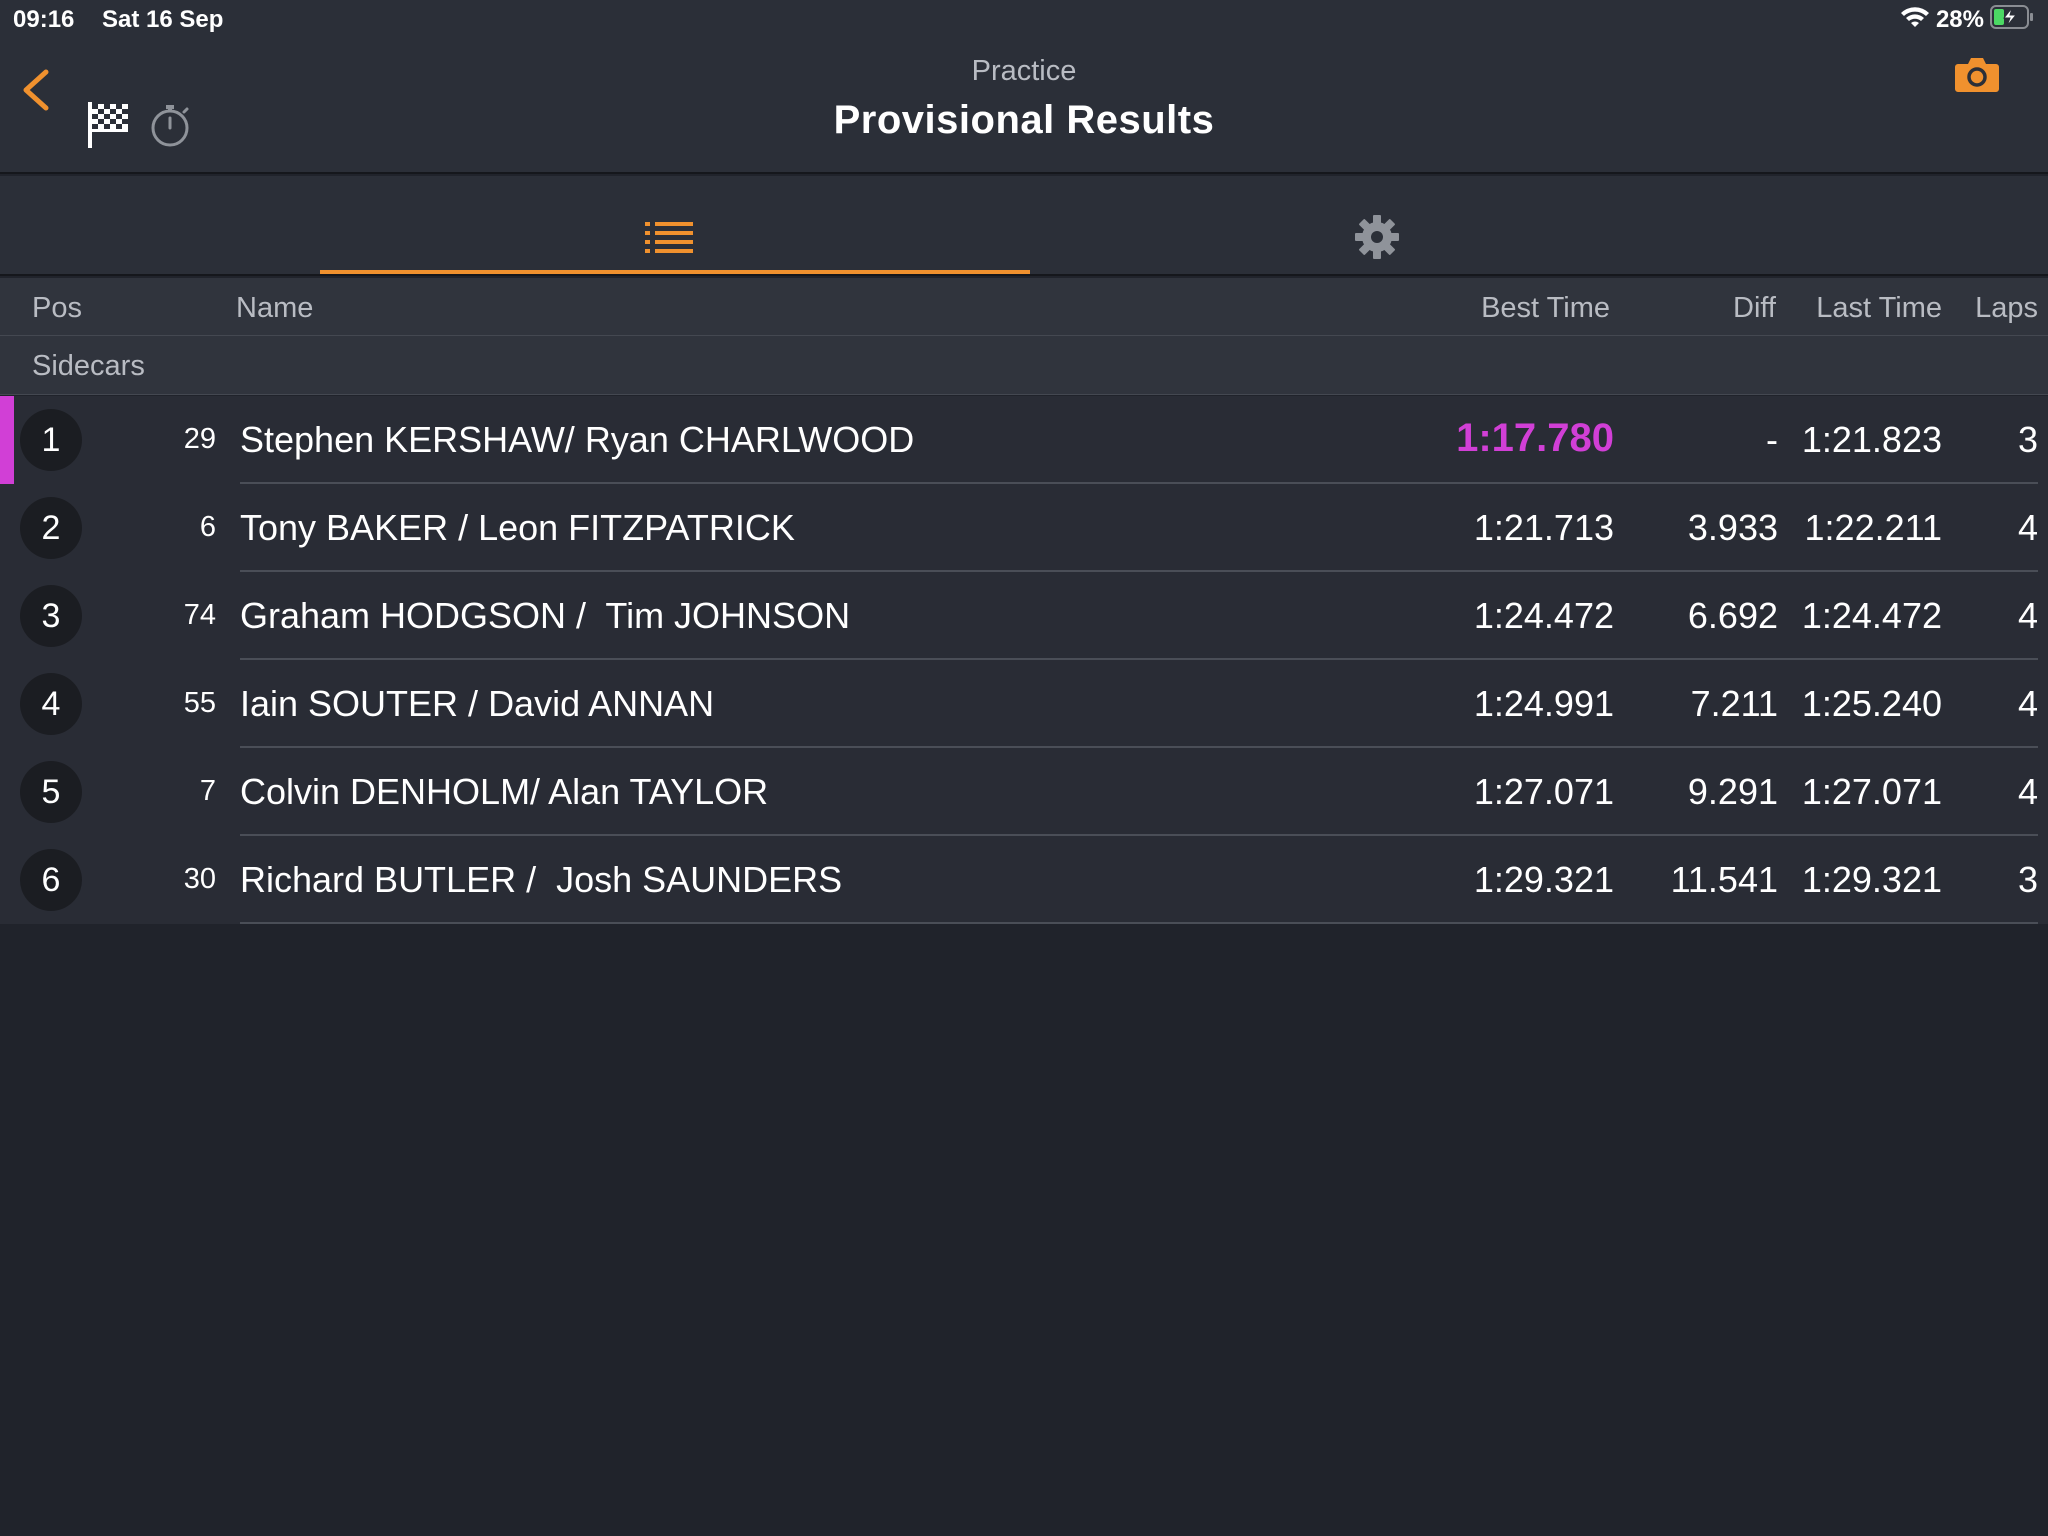 The image size is (2048, 1536). I want to click on position-badge: 2, so click(51, 528).